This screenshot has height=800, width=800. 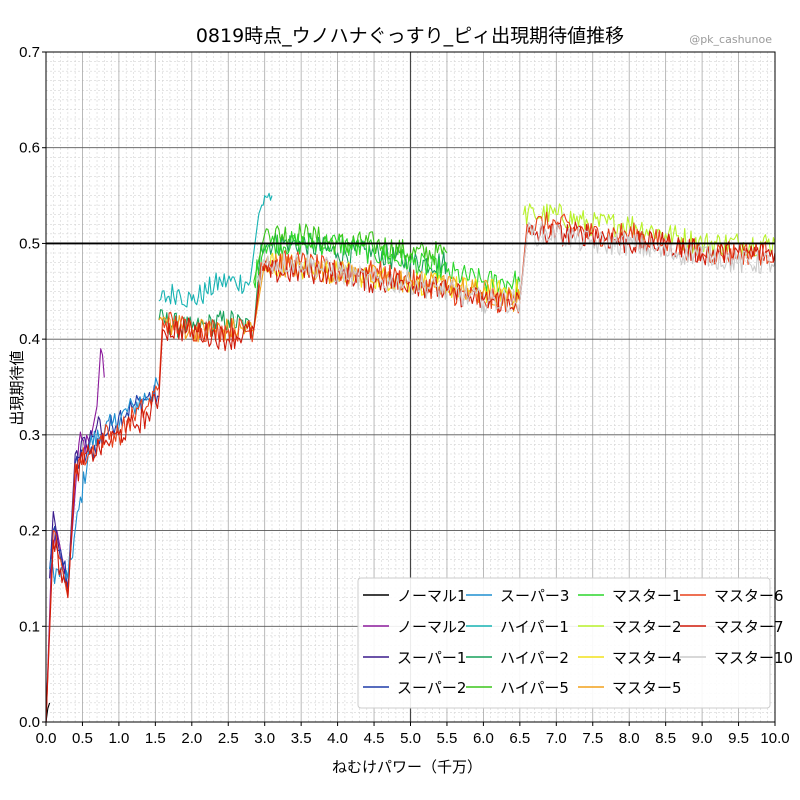 What do you see at coordinates (647, 596) in the screenshot?
I see `legend-label: マスター1` at bounding box center [647, 596].